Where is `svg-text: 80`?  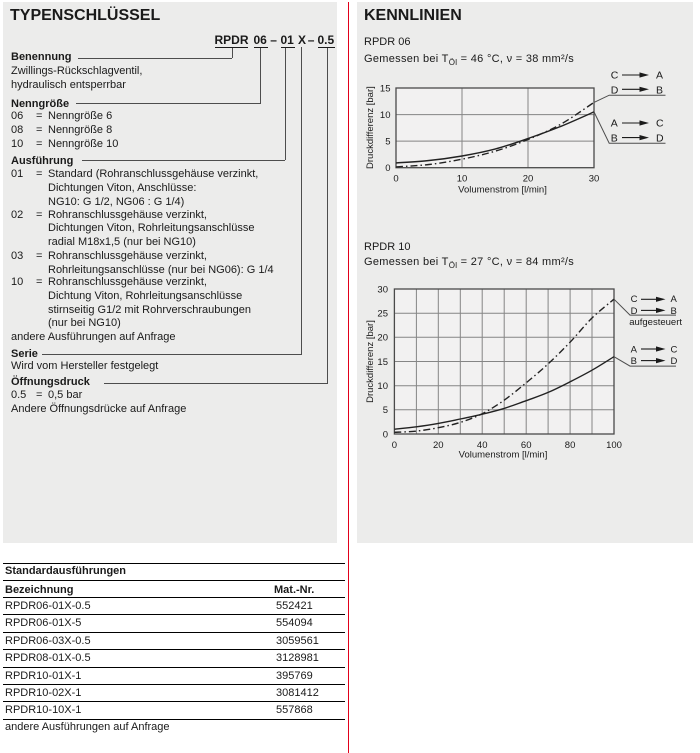 svg-text: 80 is located at coordinates (570, 445).